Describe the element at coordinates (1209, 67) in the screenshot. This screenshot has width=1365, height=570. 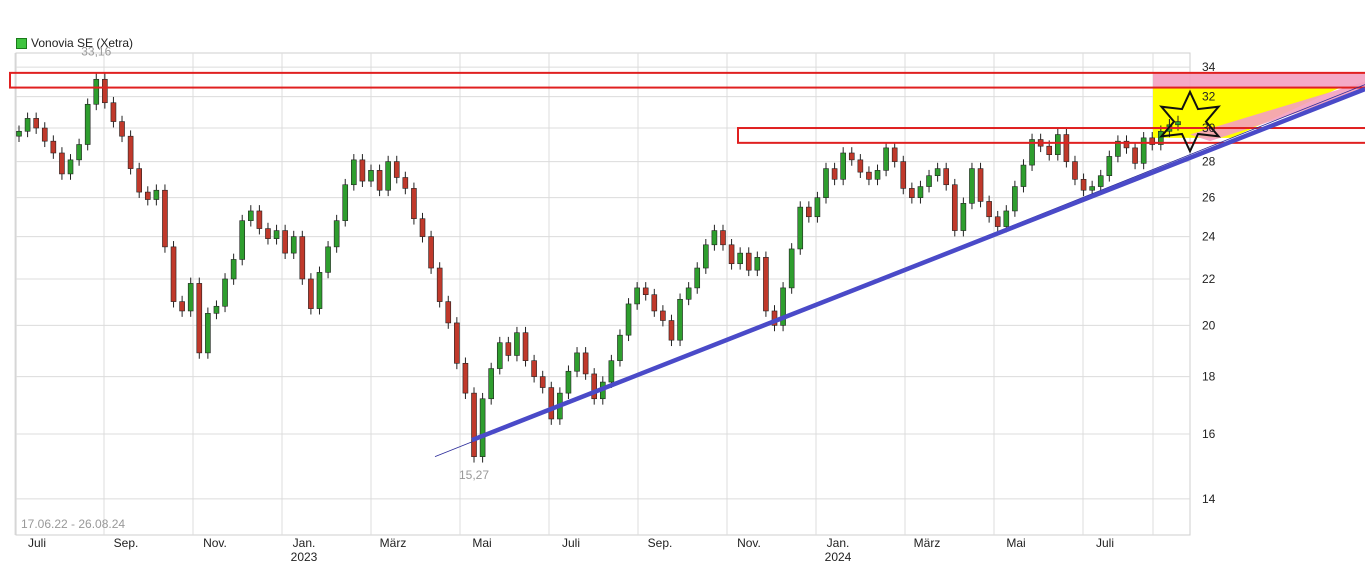
I see `y-tick-label: 34` at that location.